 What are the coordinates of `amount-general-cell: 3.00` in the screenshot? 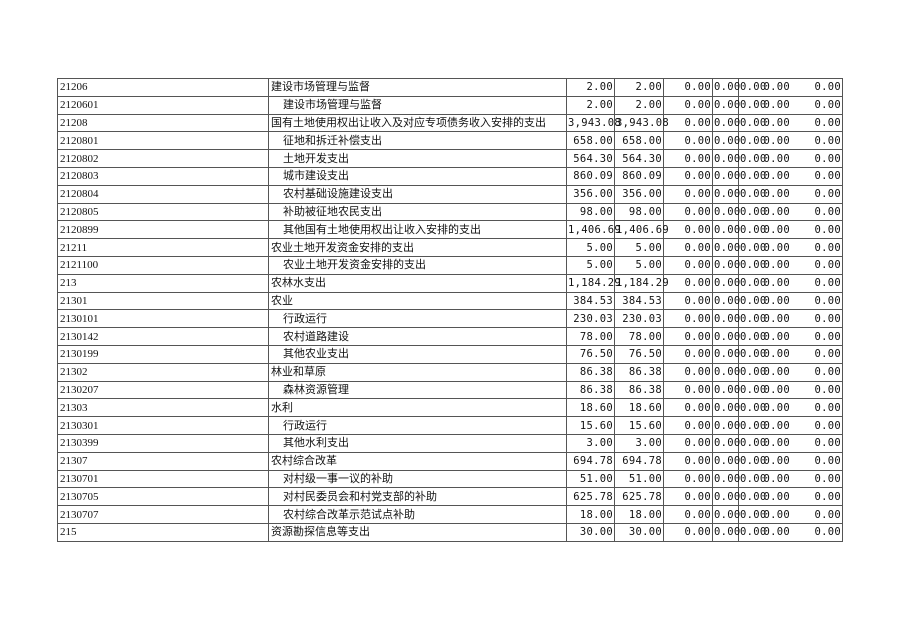 It's located at (639, 443).